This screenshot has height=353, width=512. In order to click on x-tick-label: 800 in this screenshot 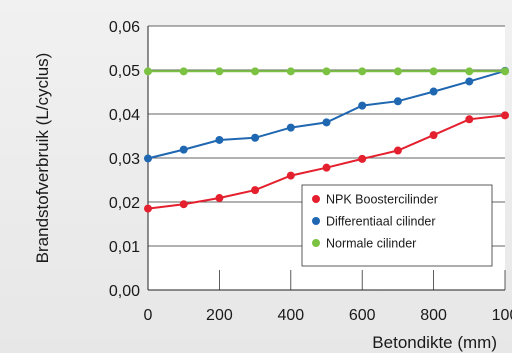, I will do `click(433, 315)`.